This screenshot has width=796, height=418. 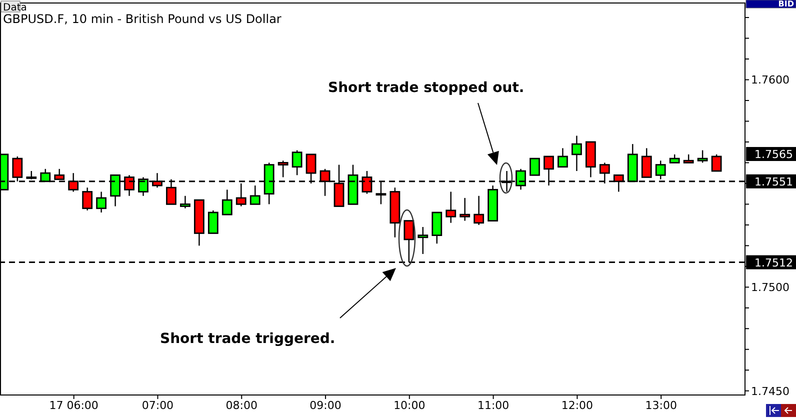 What do you see at coordinates (773, 154) in the screenshot?
I see `text: 1.7565` at bounding box center [773, 154].